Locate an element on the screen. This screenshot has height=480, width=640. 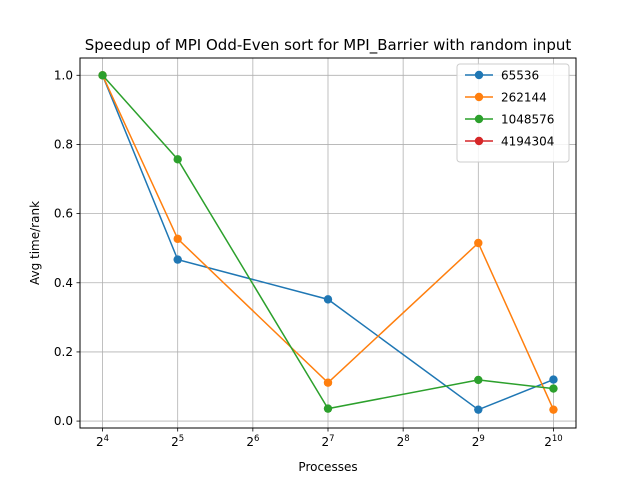
x-tick-label: 29 is located at coordinates (478, 441).